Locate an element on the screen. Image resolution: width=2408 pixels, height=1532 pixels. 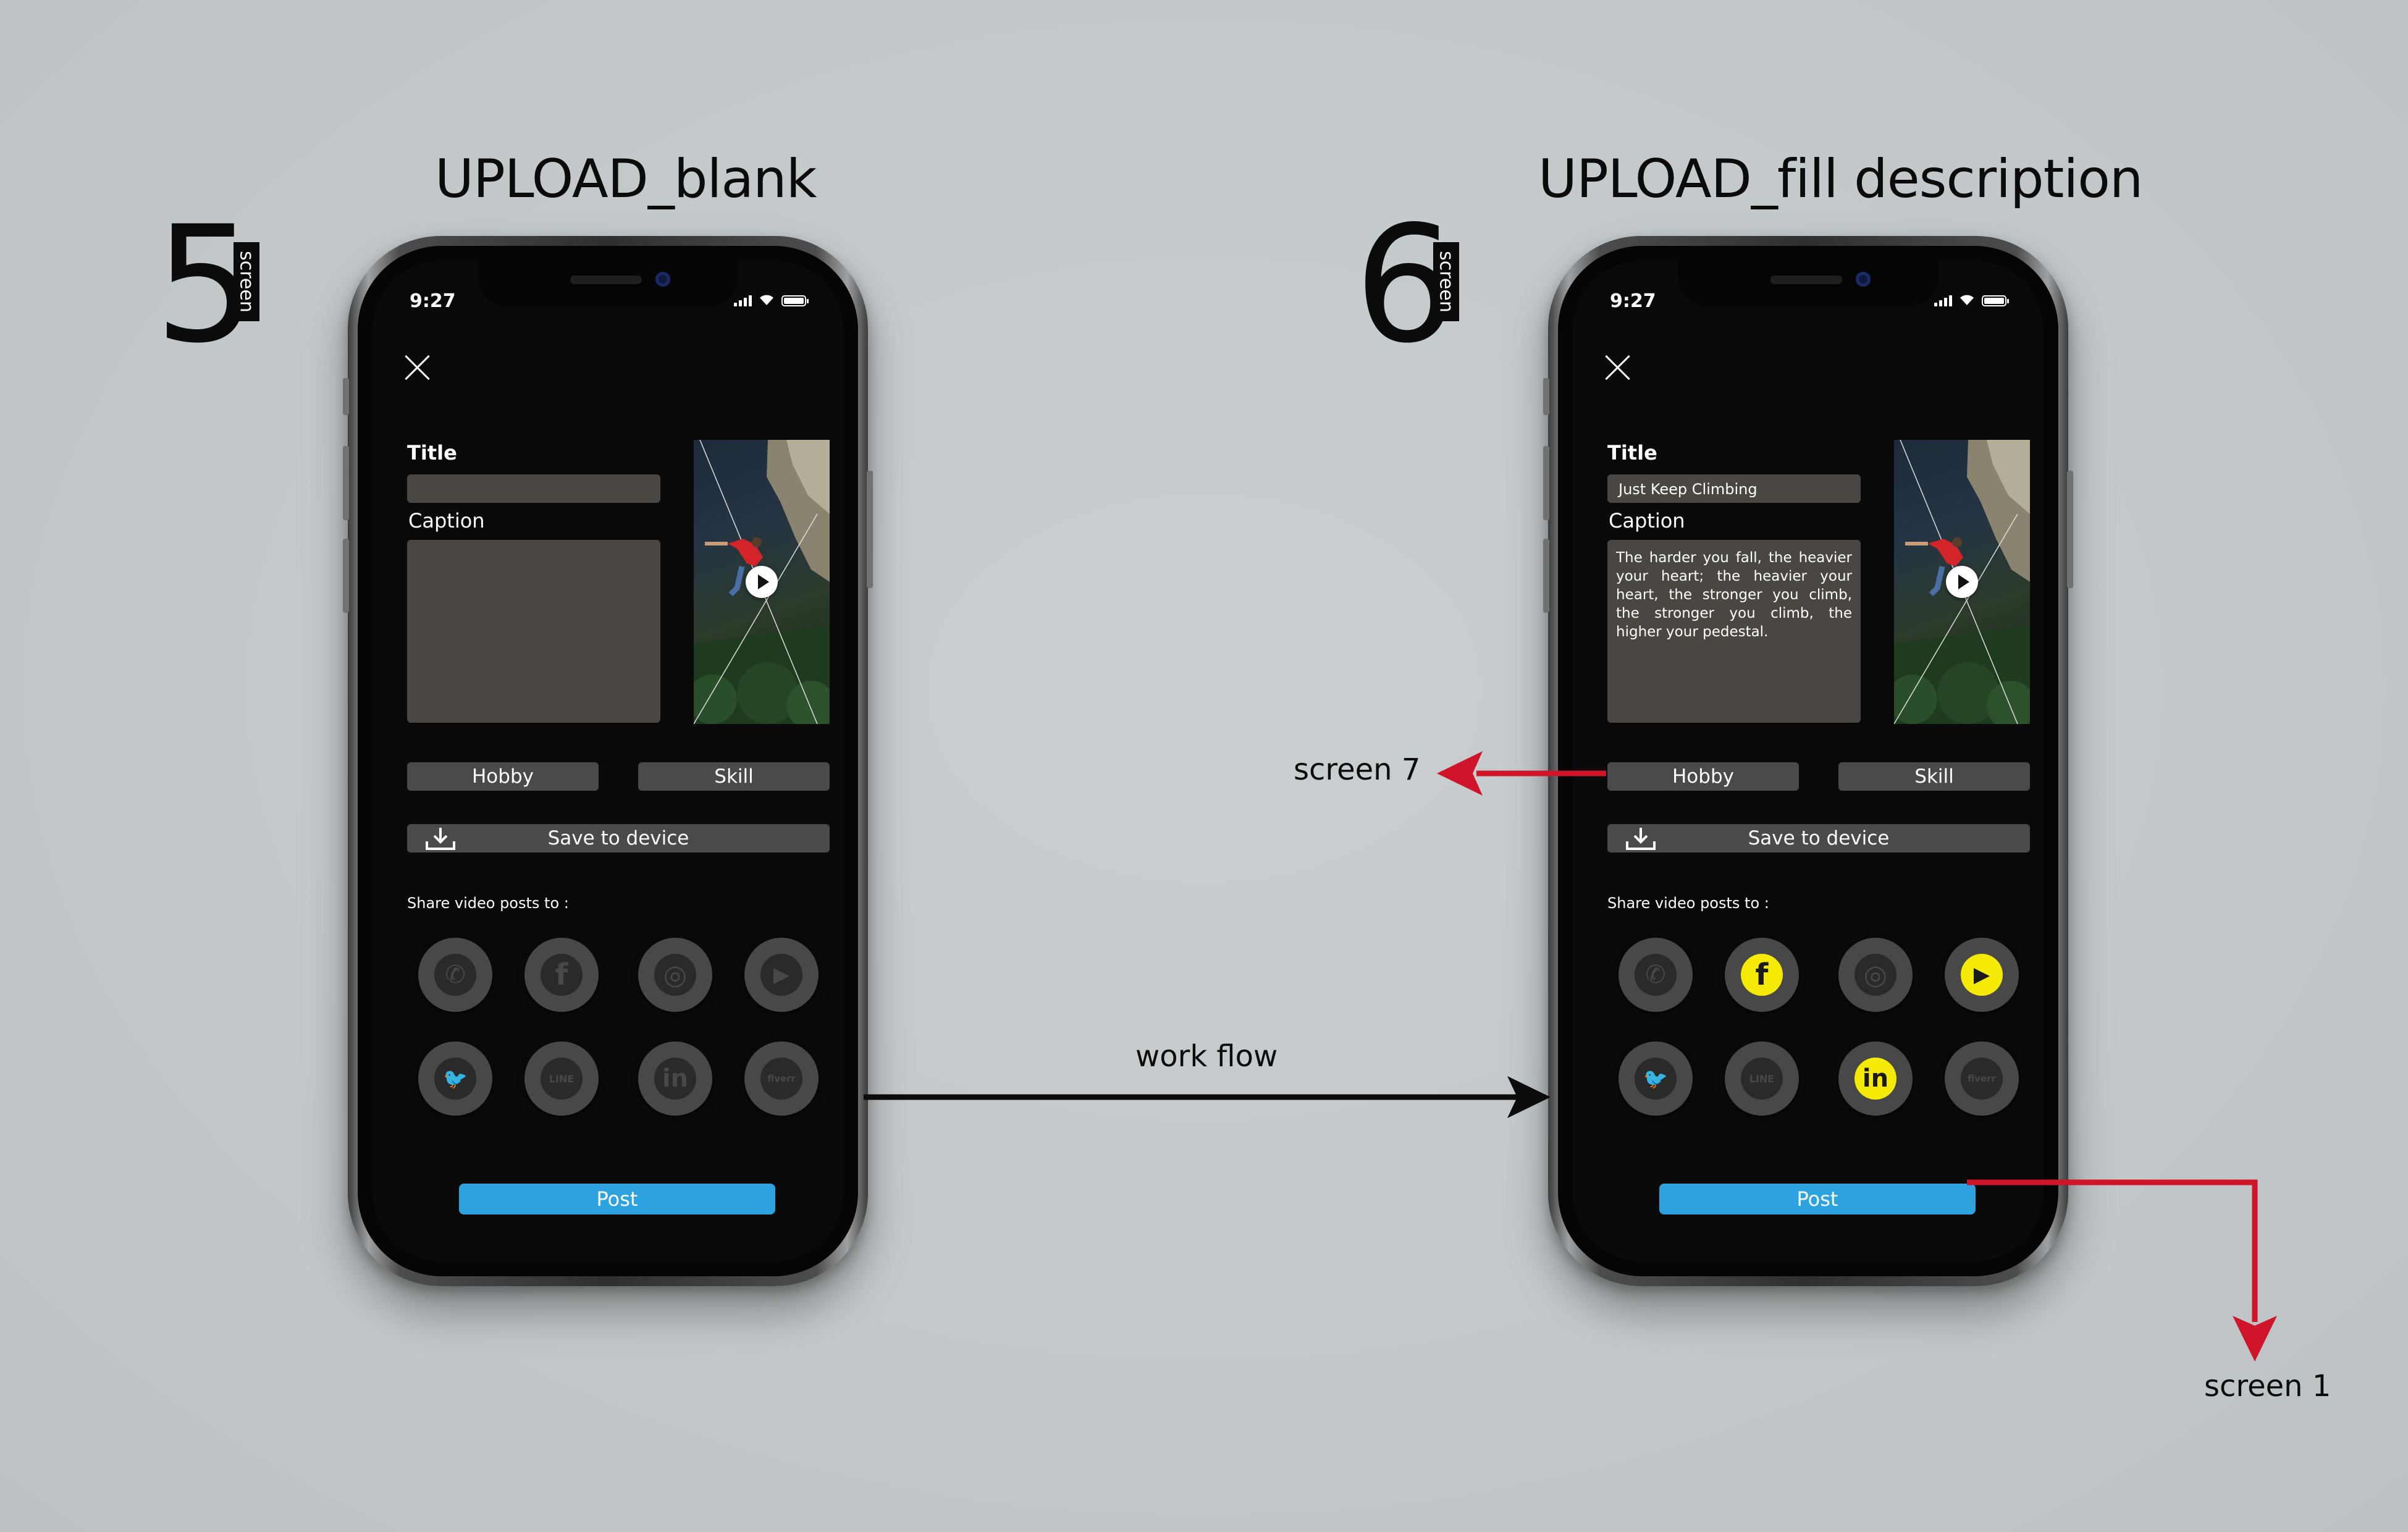
climber-image is located at coordinates (1962, 582).